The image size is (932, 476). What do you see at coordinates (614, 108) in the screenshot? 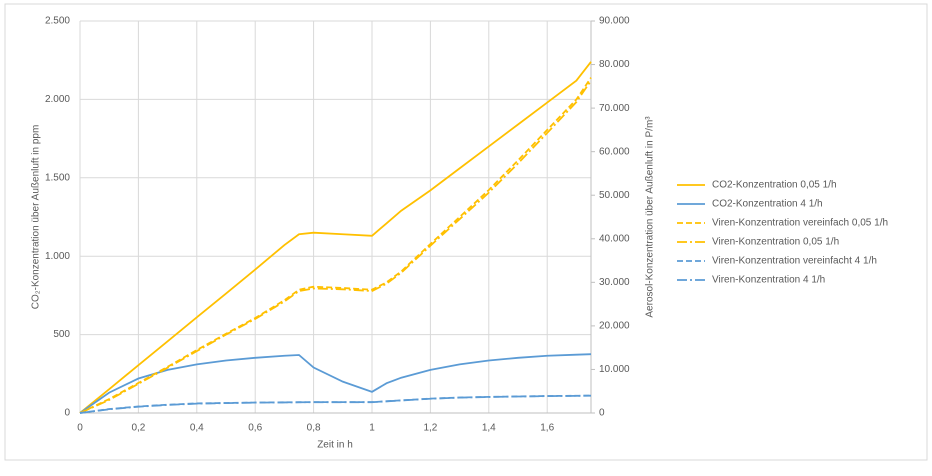
I see `y2-tick-label: 70.000` at bounding box center [614, 108].